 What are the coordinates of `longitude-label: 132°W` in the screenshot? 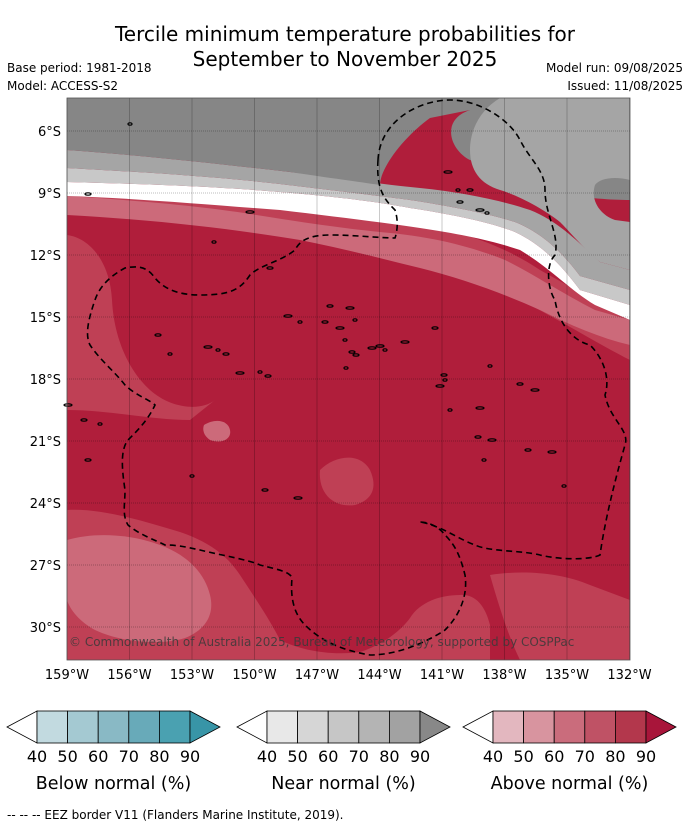 It's located at (629, 675).